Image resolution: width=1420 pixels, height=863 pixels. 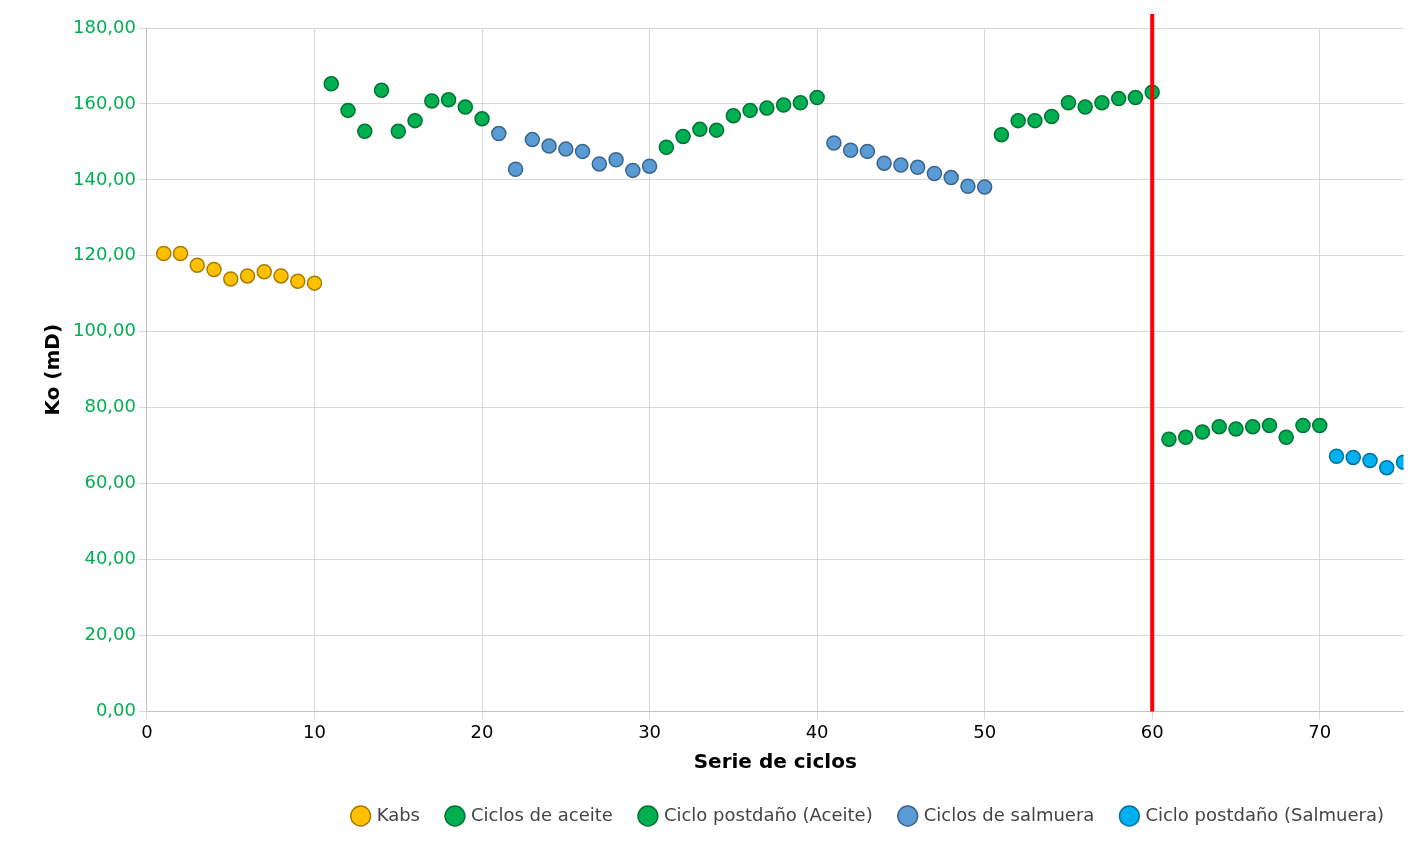 What do you see at coordinates (147, 731) in the screenshot?
I see `x-tick-label: 0` at bounding box center [147, 731].